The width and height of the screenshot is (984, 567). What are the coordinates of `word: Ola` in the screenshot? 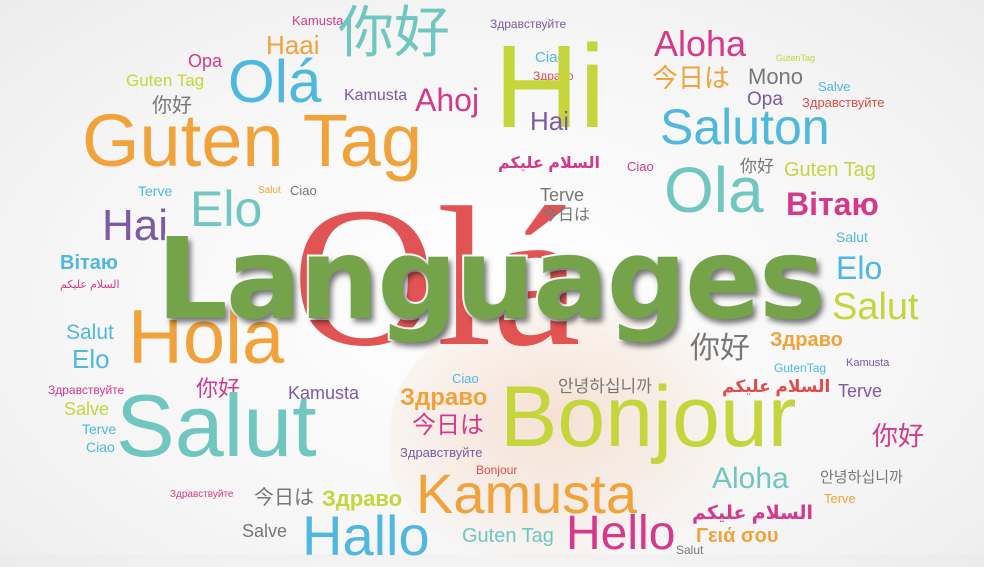 It's located at (714, 190).